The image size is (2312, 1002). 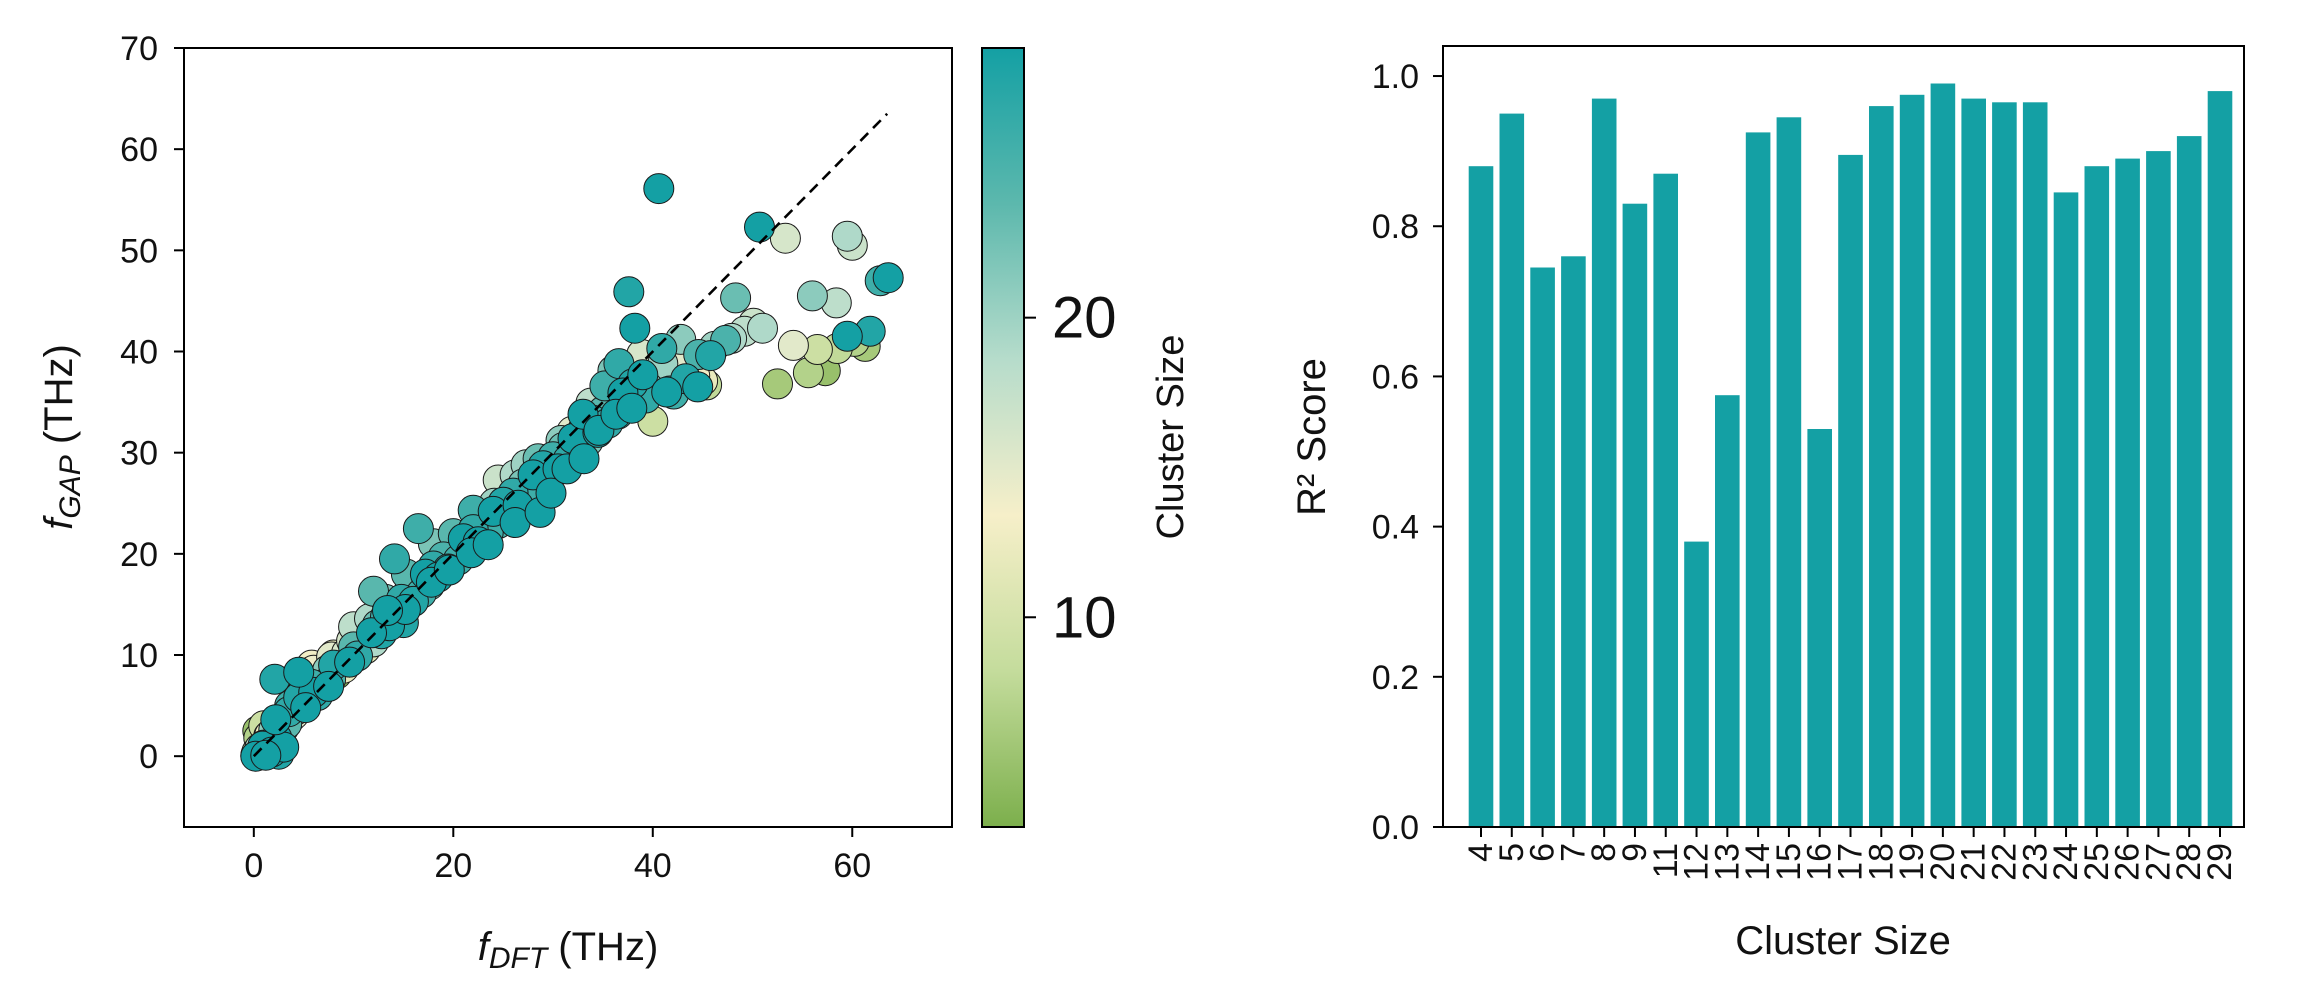 I want to click on scatter-y-tick-label: 70, so click(x=139, y=49).